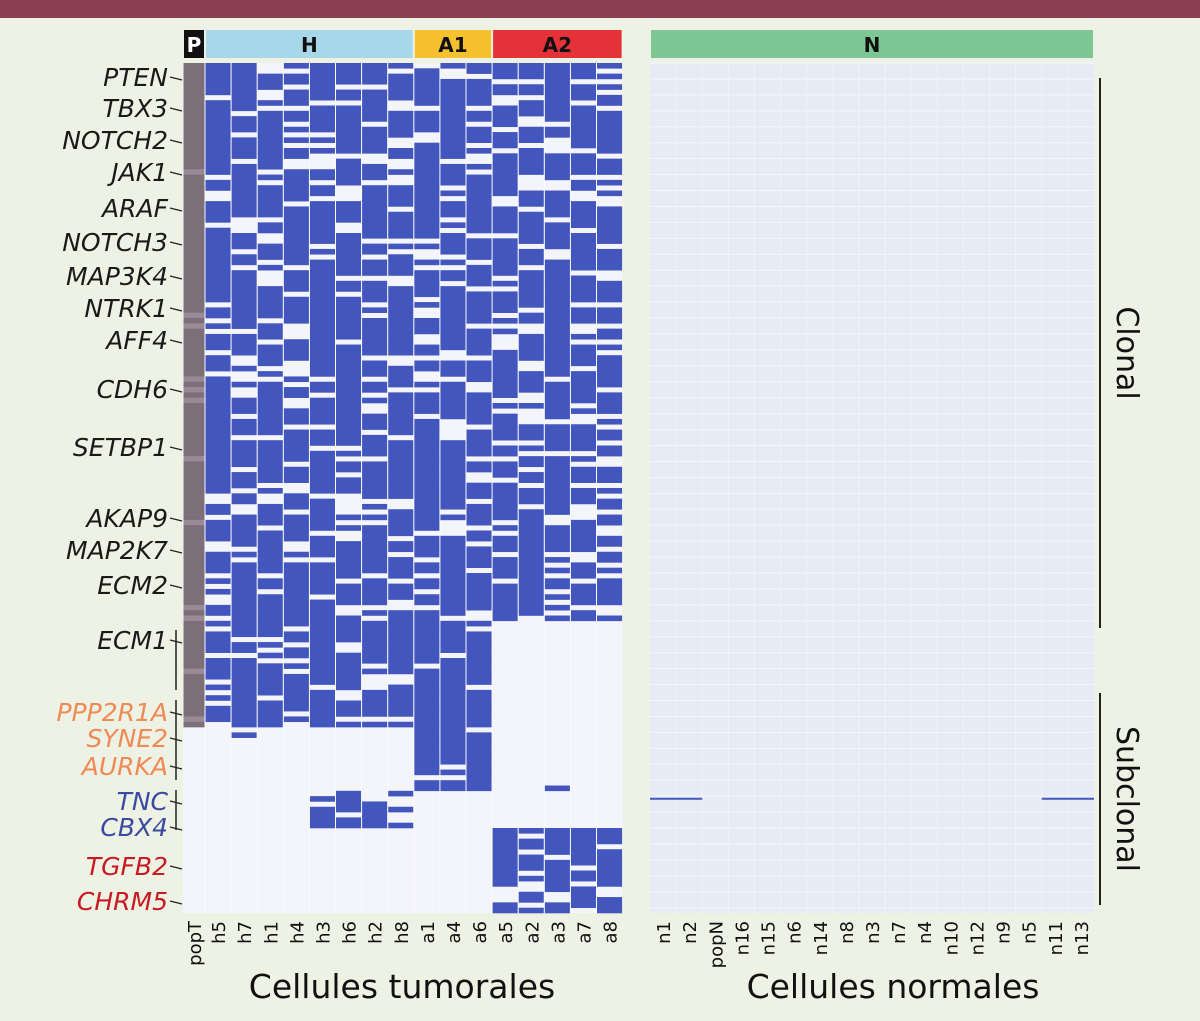 The image size is (1200, 1021). What do you see at coordinates (600, 9) in the screenshot?
I see `top-banner-bar` at bounding box center [600, 9].